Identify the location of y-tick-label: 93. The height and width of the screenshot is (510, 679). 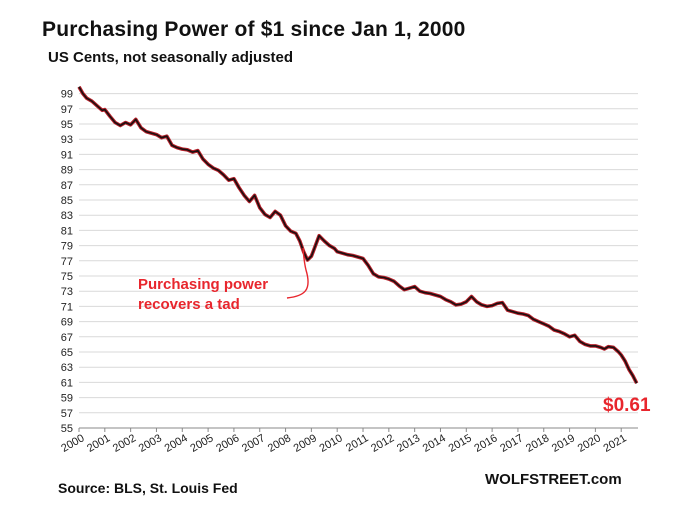
(67, 140).